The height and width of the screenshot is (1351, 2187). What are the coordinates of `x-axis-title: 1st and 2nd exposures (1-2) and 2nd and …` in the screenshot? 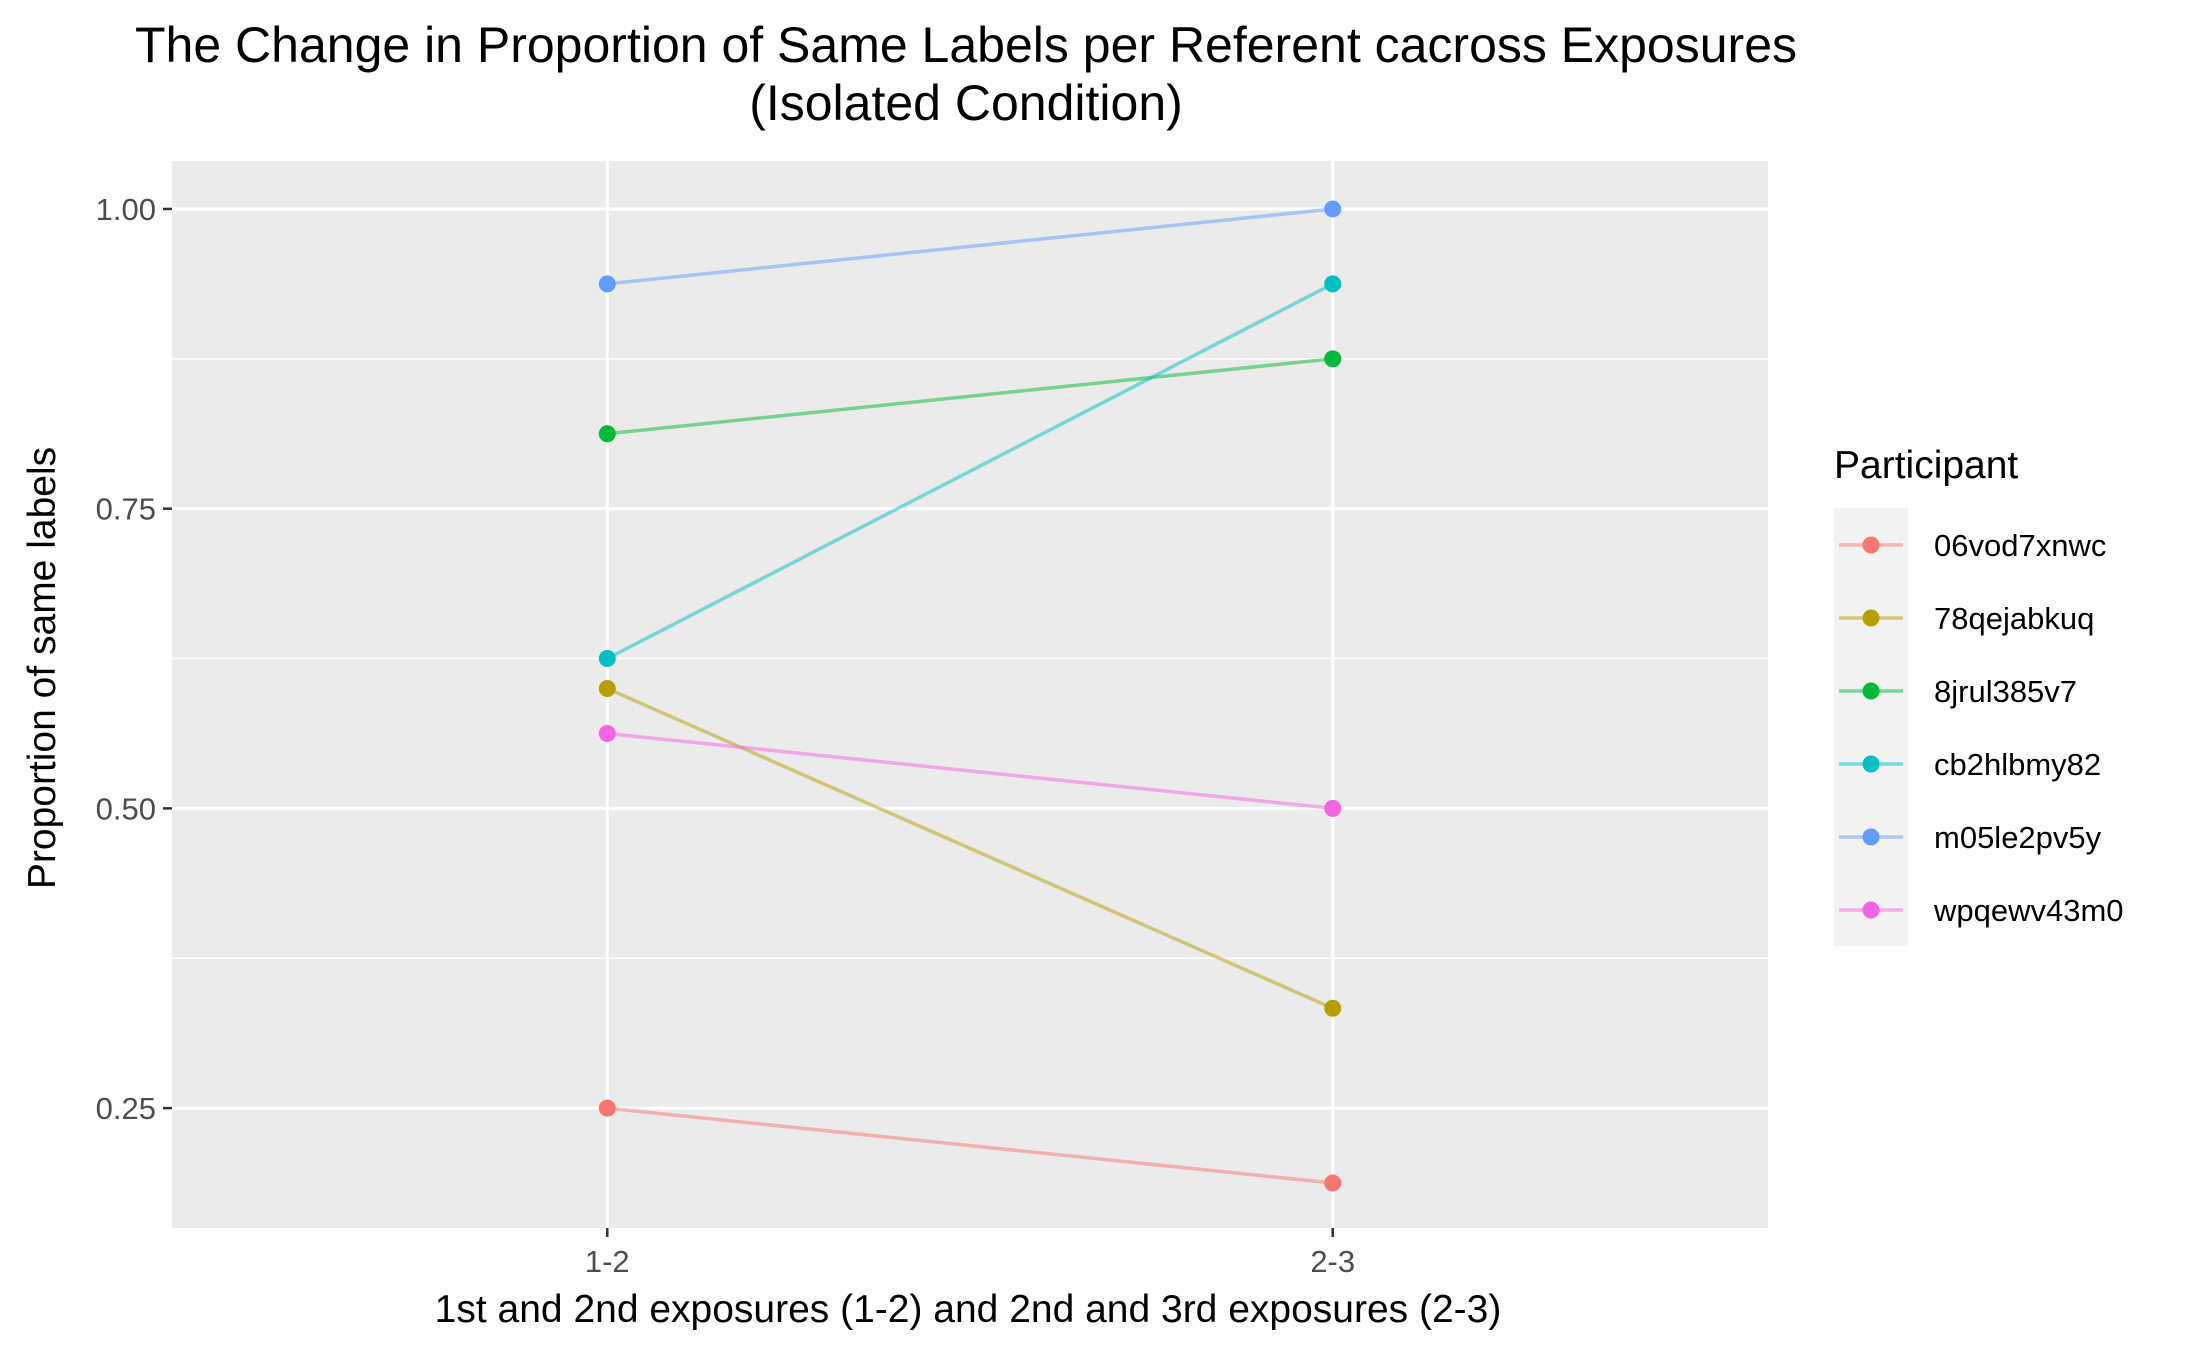 It's located at (968, 1309).